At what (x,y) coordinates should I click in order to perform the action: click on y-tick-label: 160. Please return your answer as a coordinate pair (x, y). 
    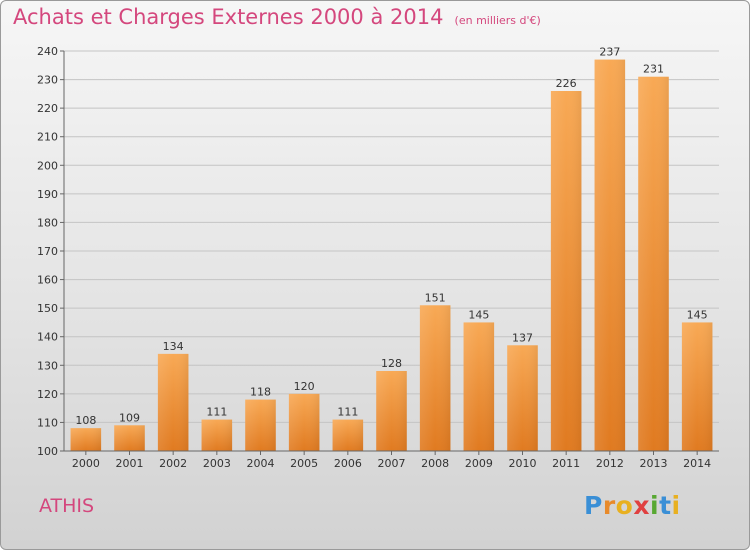
    Looking at the image, I should click on (47, 280).